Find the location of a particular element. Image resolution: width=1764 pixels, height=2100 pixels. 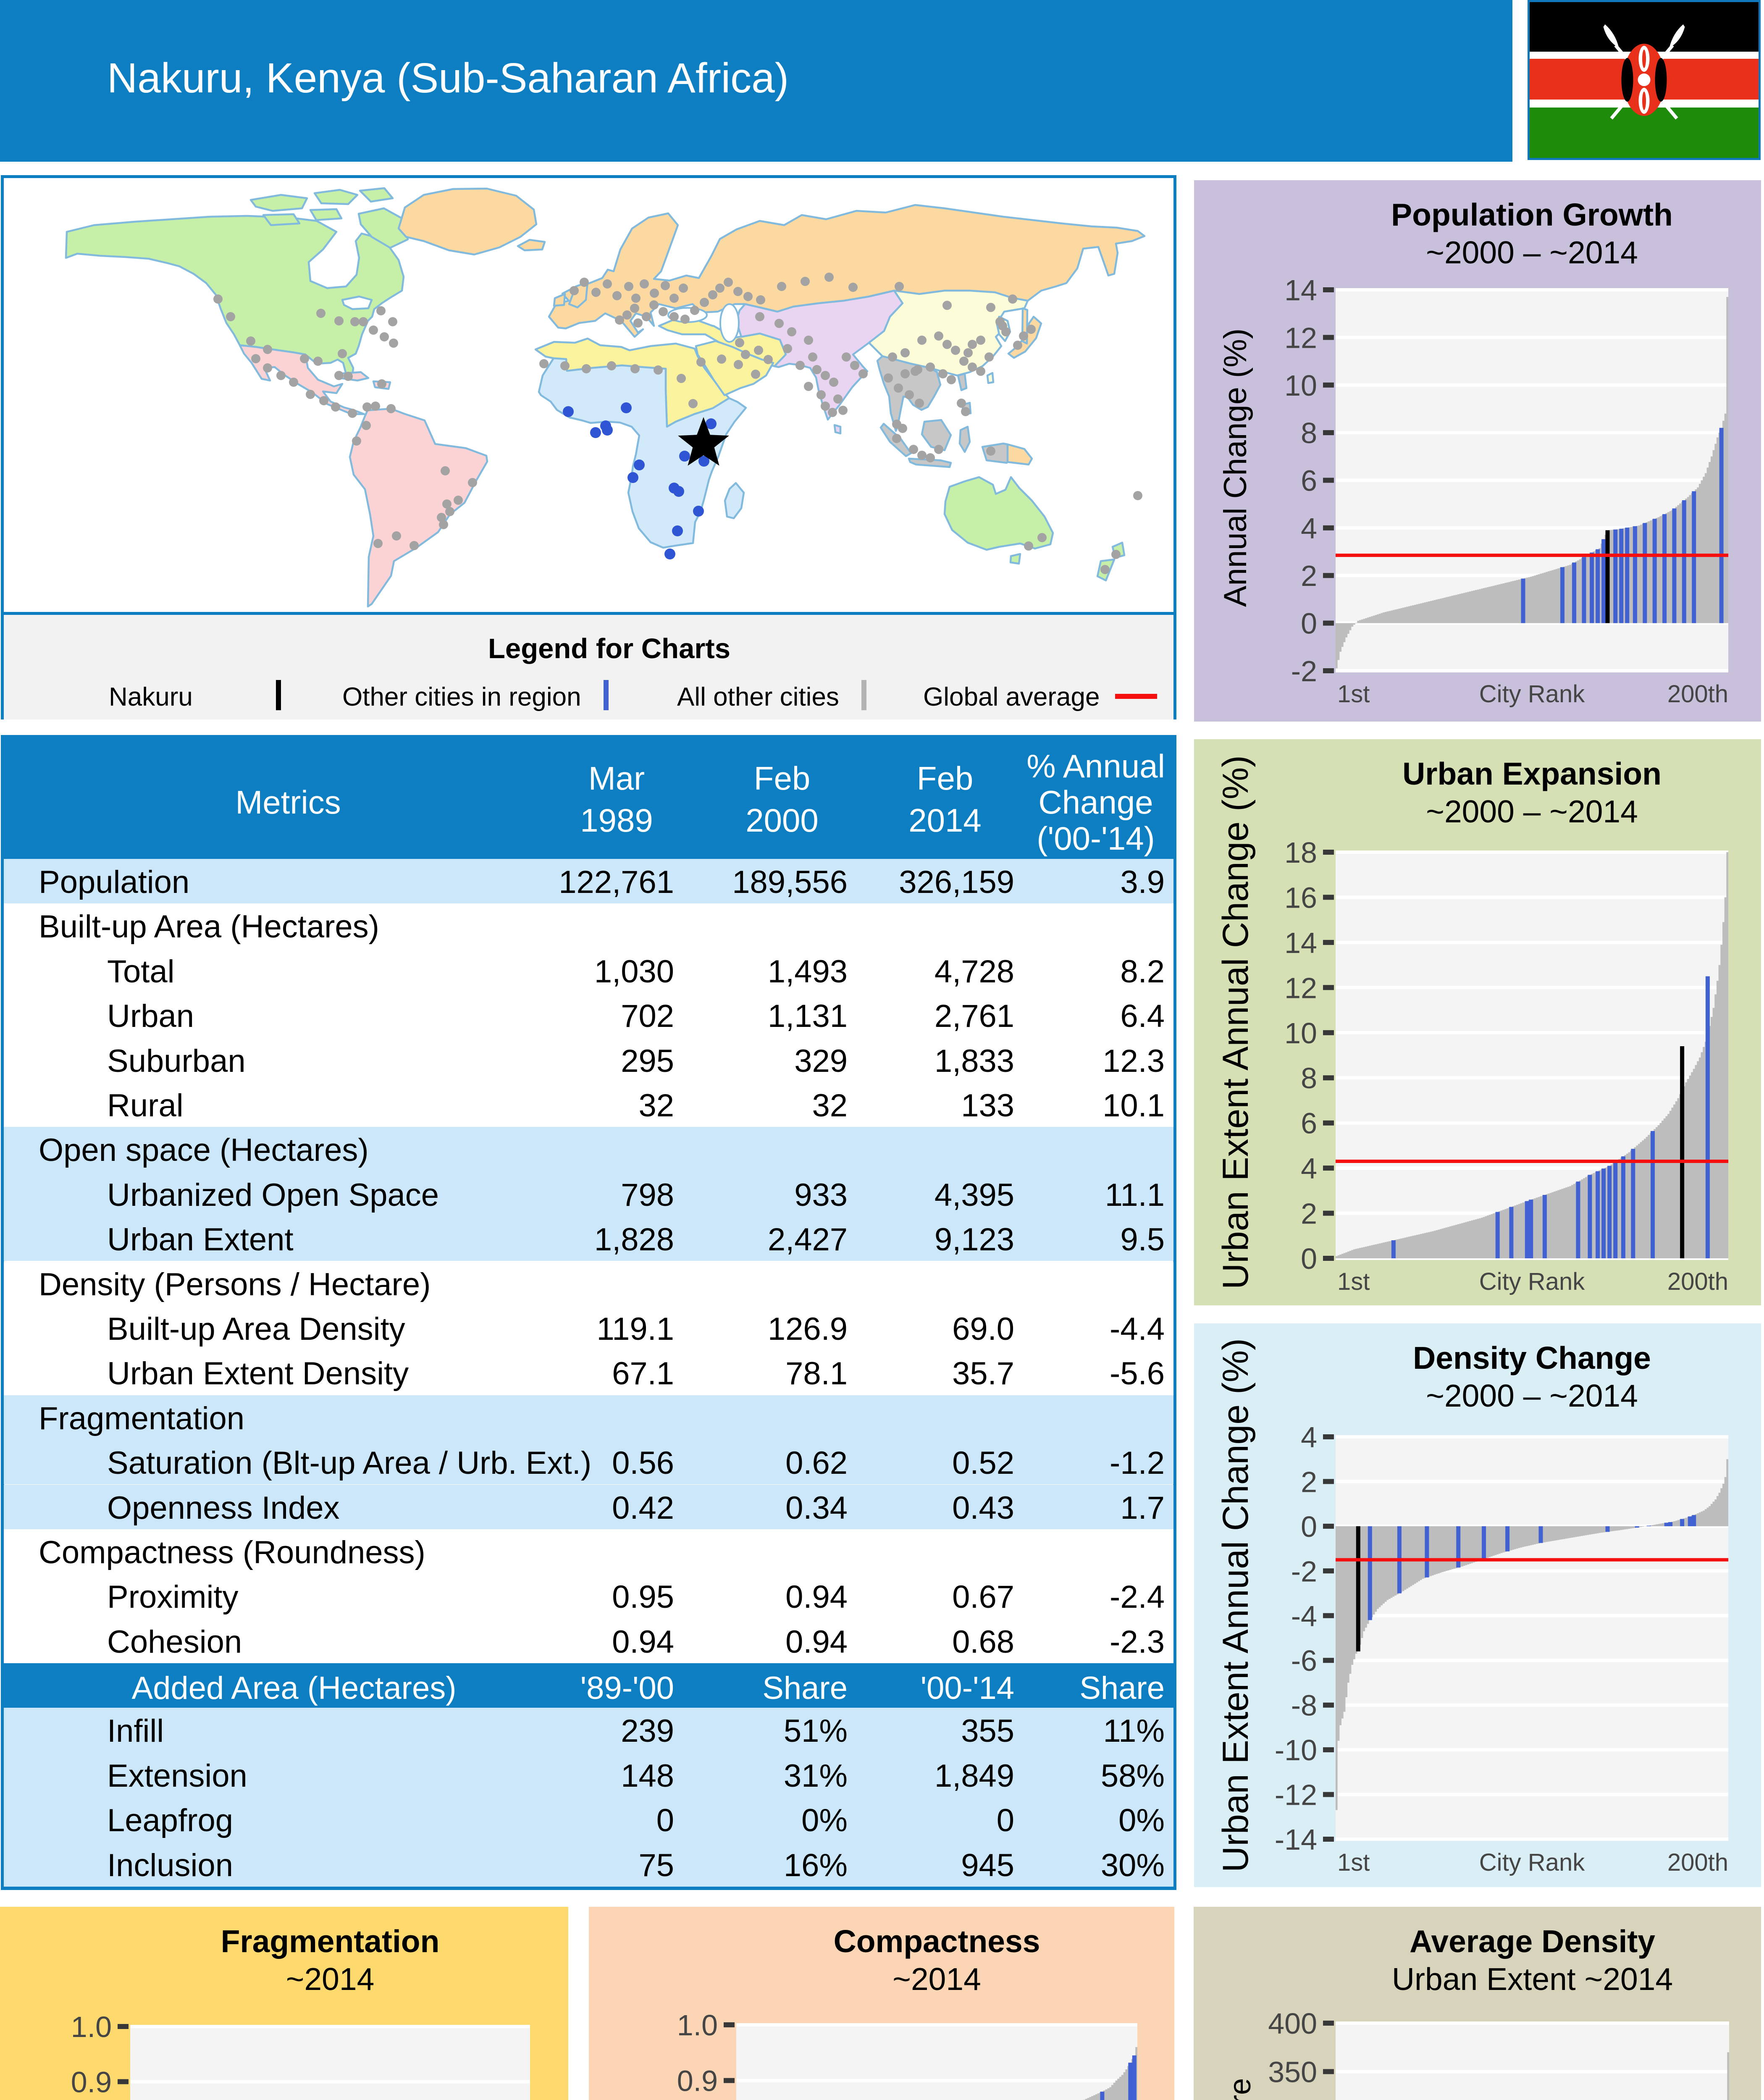

svg-text: 400 is located at coordinates (1292, 2023).